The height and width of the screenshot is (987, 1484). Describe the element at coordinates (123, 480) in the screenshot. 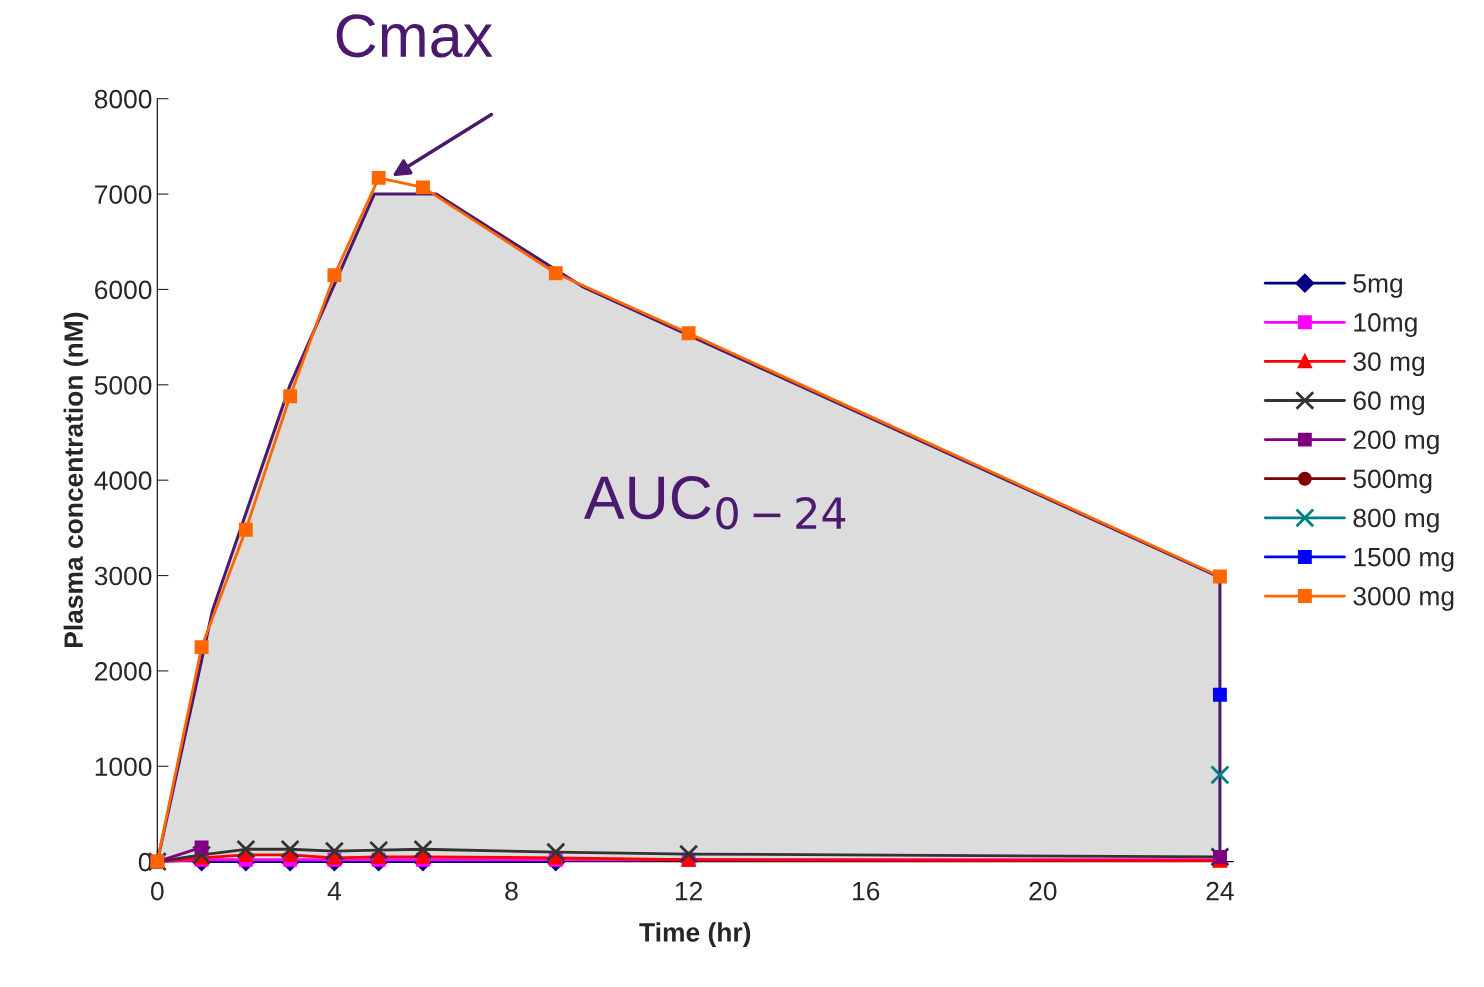

I see `y-tick-label: 4000` at that location.